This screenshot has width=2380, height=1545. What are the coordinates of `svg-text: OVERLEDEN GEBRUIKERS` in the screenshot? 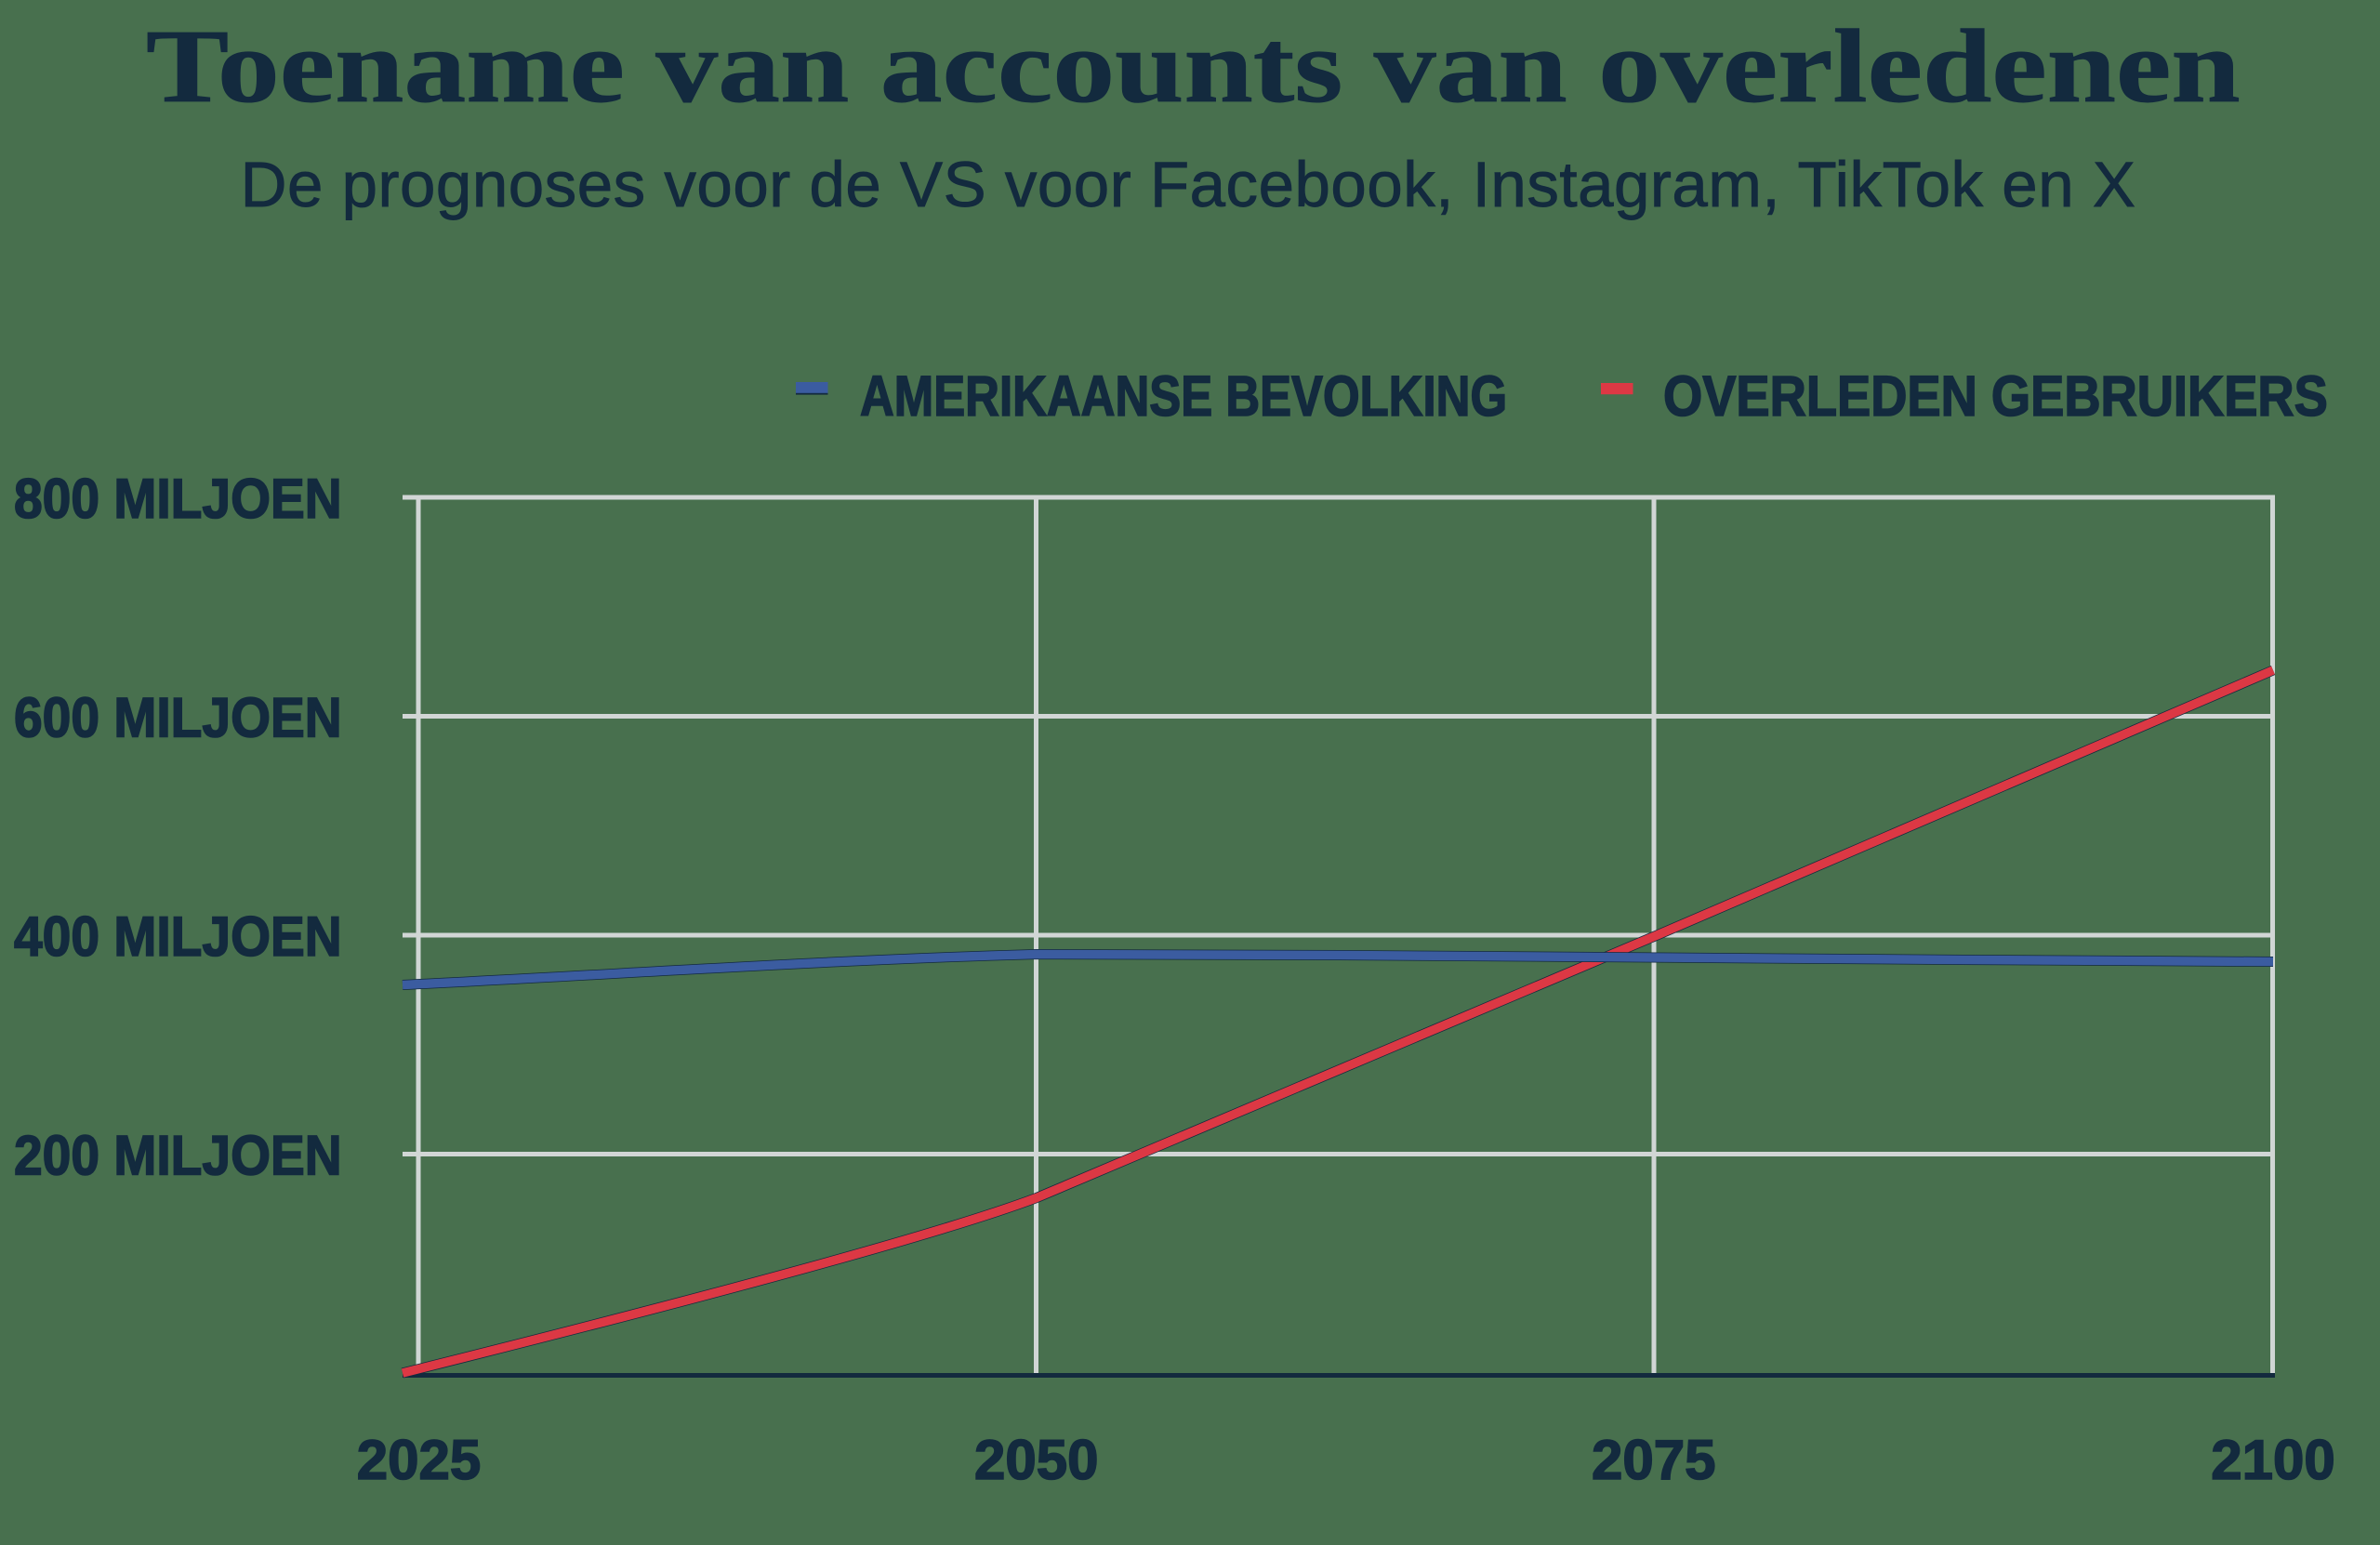 It's located at (1995, 397).